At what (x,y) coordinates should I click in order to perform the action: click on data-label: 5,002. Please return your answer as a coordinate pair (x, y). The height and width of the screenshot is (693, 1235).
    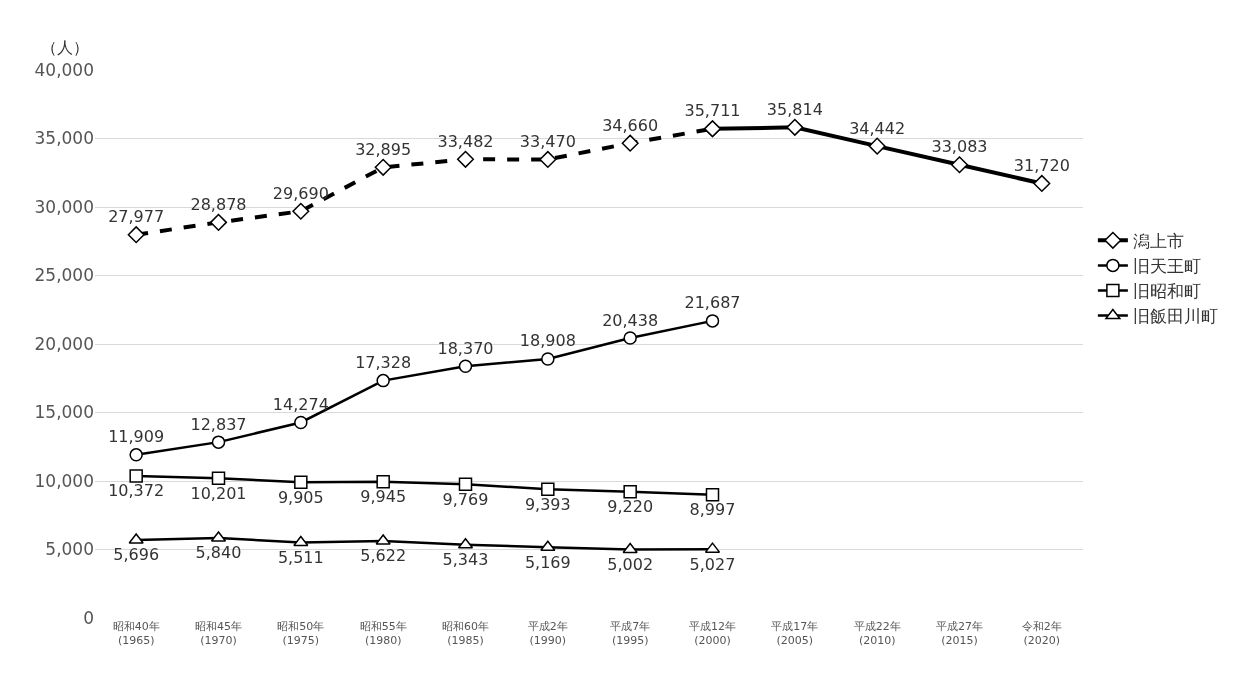
    Looking at the image, I should click on (630, 564).